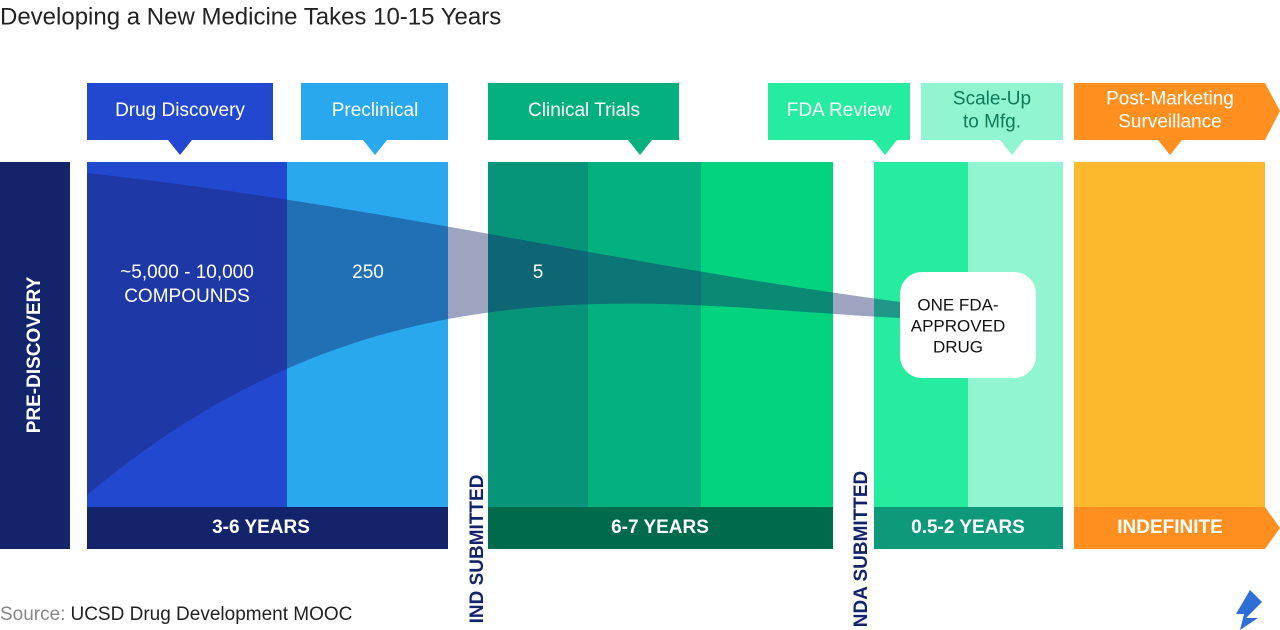 The image size is (1280, 630). I want to click on result-label: DRUG, so click(958, 346).